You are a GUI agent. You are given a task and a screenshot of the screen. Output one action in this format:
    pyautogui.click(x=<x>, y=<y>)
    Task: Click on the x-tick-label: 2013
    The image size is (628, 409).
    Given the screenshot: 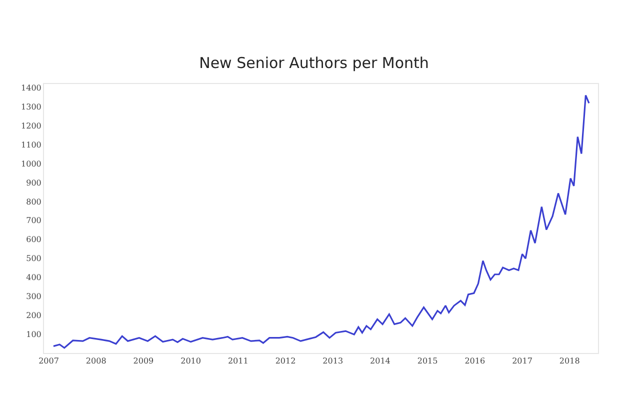 What is the action you would take?
    pyautogui.click(x=333, y=361)
    